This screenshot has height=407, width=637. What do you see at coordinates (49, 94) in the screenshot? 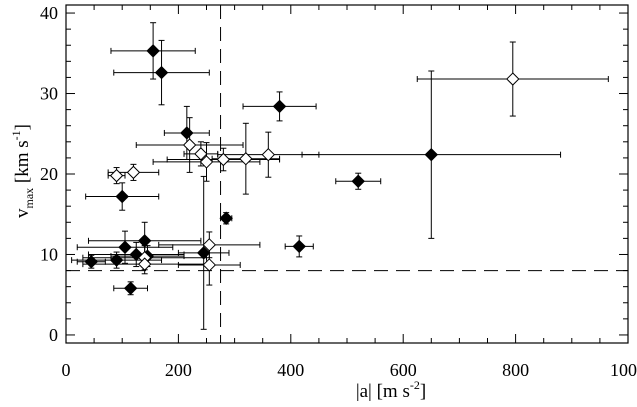
I see `y-tick-label: 30` at bounding box center [49, 94].